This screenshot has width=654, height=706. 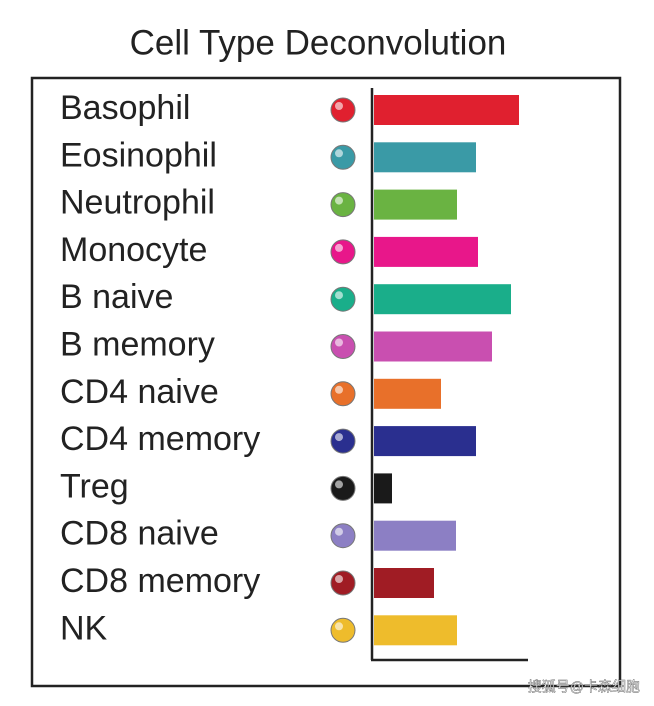 I want to click on category-label: CD8 memory, so click(x=160, y=581).